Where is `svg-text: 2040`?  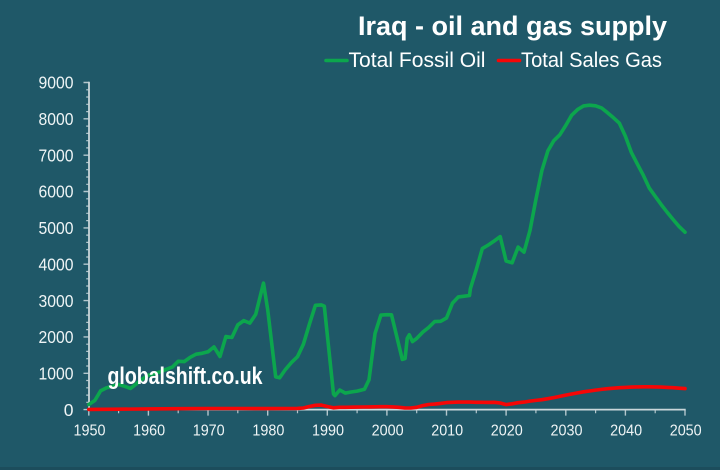
svg-text: 2040 is located at coordinates (626, 430).